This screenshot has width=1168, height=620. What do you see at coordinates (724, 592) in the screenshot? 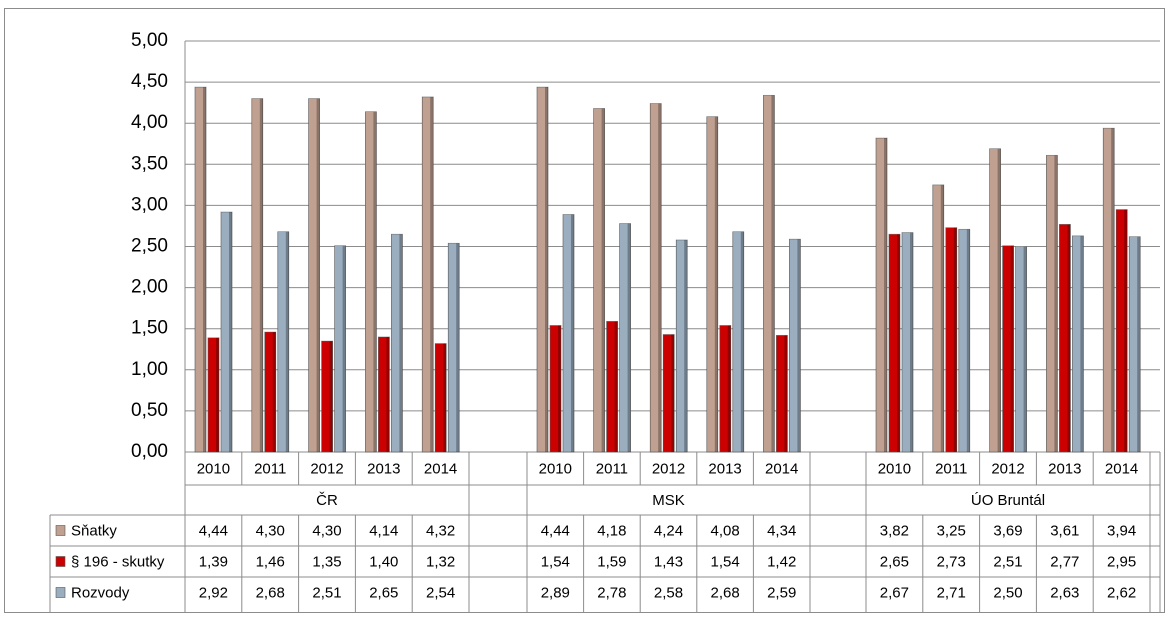
I see `data-label: 2,68` at bounding box center [724, 592].